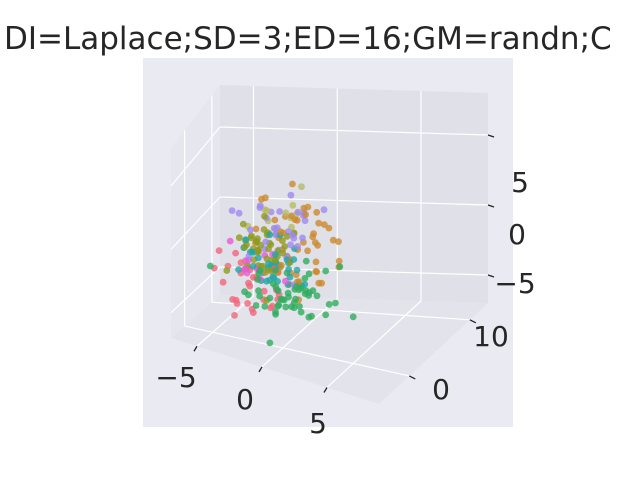  Describe the element at coordinates (517, 234) in the screenshot. I see `z-tick-label-2: 0` at that location.